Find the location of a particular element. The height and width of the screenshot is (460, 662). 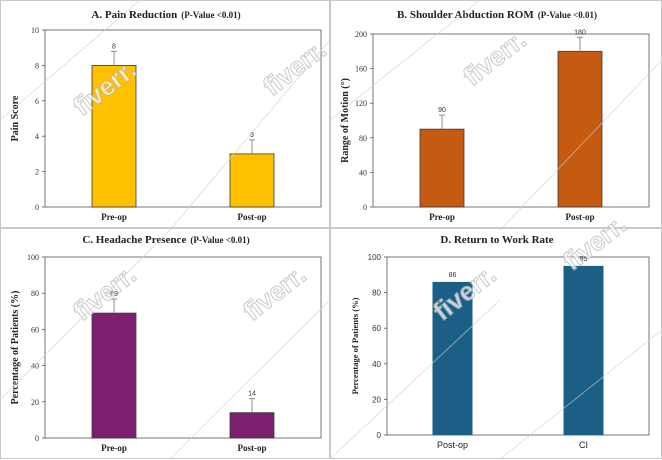

chart-title: D. Return to Work Rate is located at coordinates (496, 240).